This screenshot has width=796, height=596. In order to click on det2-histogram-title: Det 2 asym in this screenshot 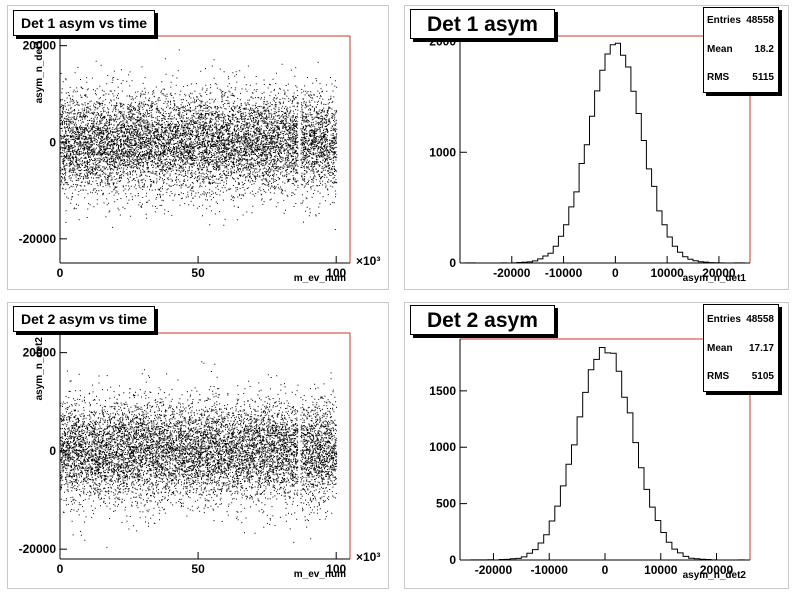, I will do `click(482, 320)`.